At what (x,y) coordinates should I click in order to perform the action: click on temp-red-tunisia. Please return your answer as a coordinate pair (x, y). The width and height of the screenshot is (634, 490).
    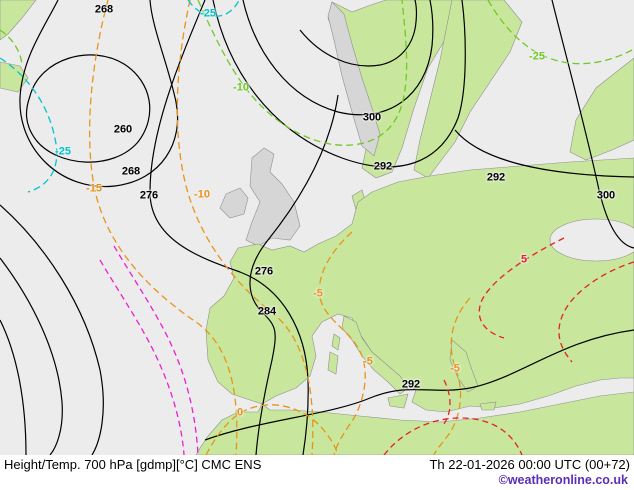
    Looking at the image, I should click on (447, 402).